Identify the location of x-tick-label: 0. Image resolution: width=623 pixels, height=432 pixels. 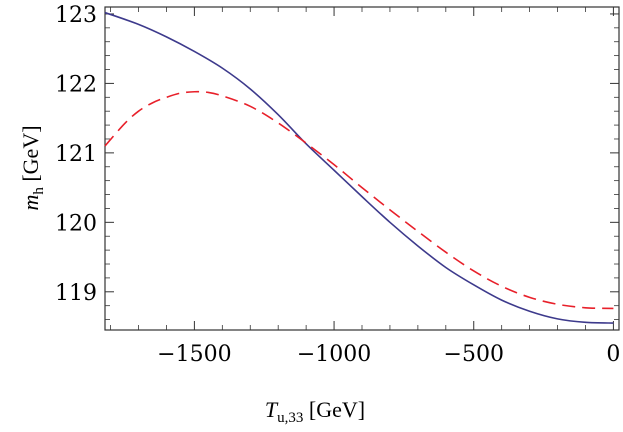
(613, 354).